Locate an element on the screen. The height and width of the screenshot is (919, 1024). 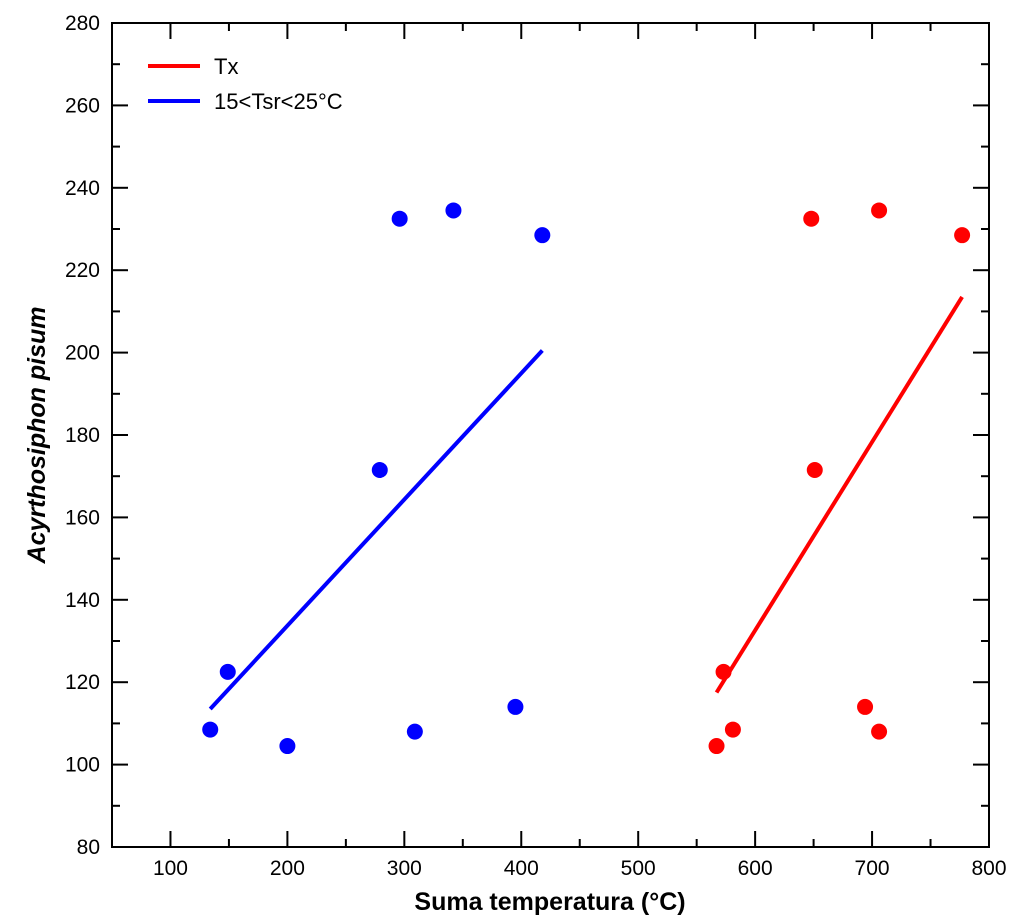
legend-label-tsr: 15<Tsr<25°C is located at coordinates (278, 101).